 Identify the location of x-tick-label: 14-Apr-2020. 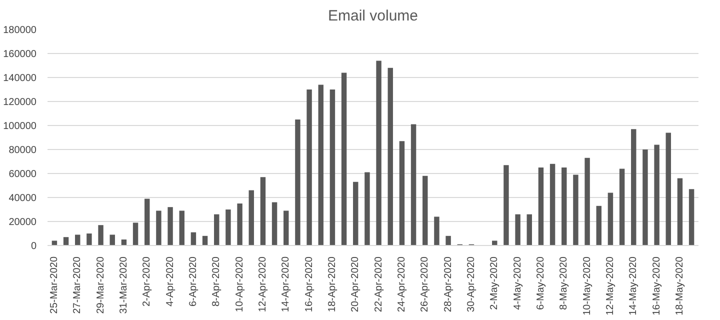
(286, 284).